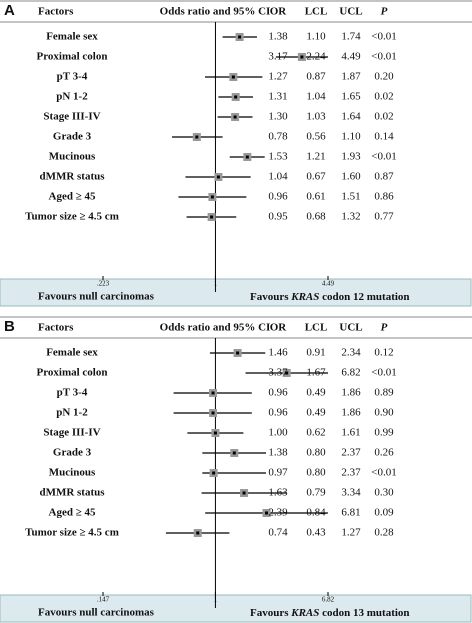 This screenshot has width=472, height=623. What do you see at coordinates (351, 117) in the screenshot?
I see `value-label: 1.64` at bounding box center [351, 117].